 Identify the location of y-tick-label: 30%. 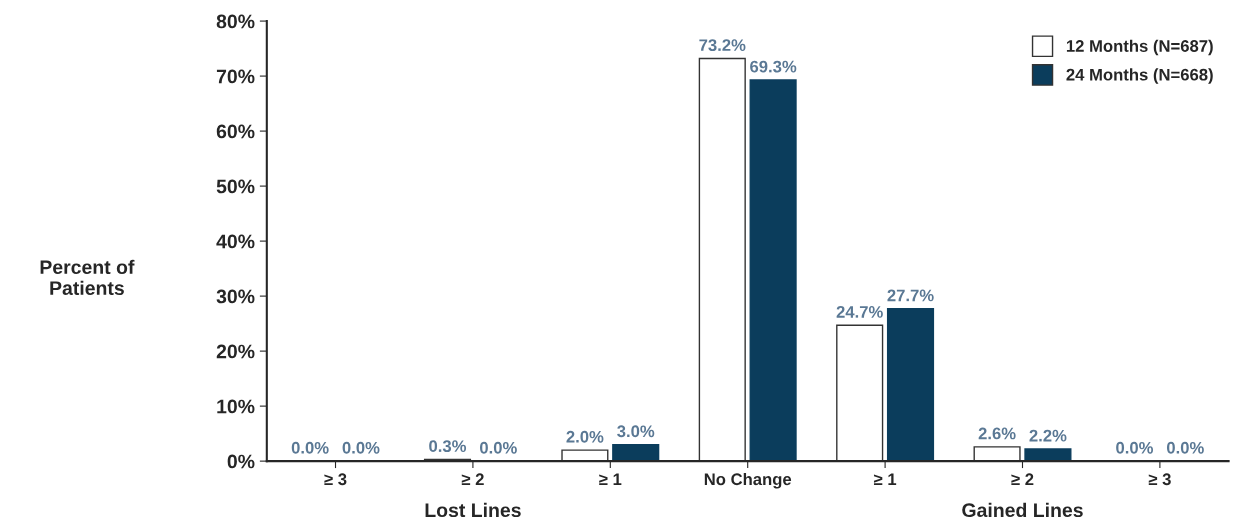
(235, 296).